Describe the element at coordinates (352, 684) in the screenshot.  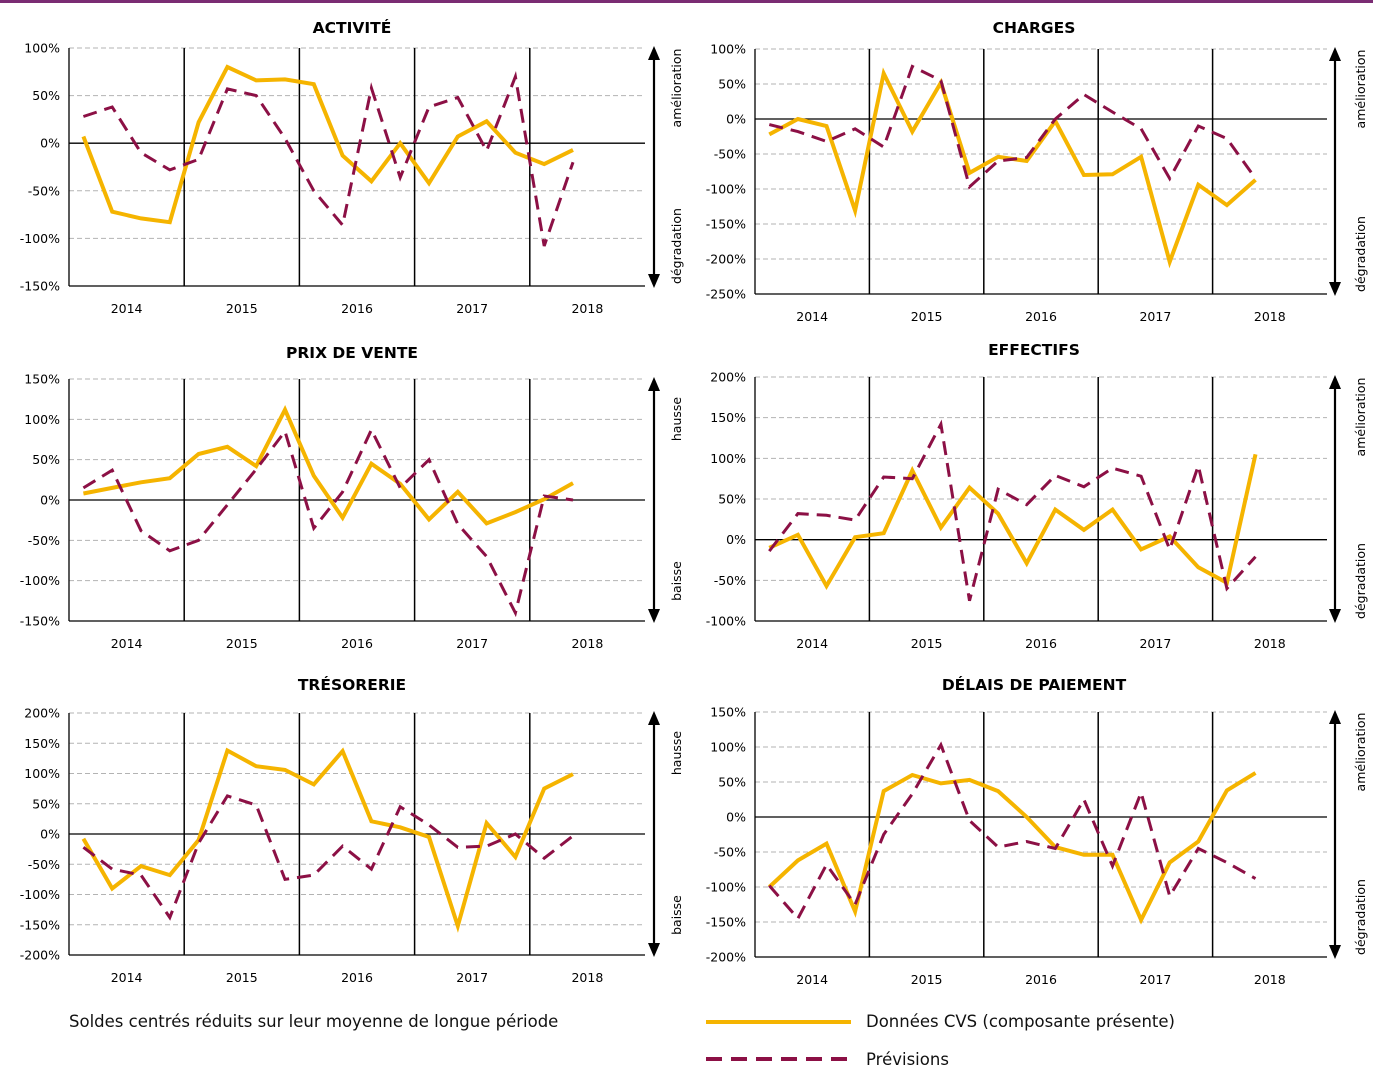
I see `chart-title: TRÉSORERIE` at that location.